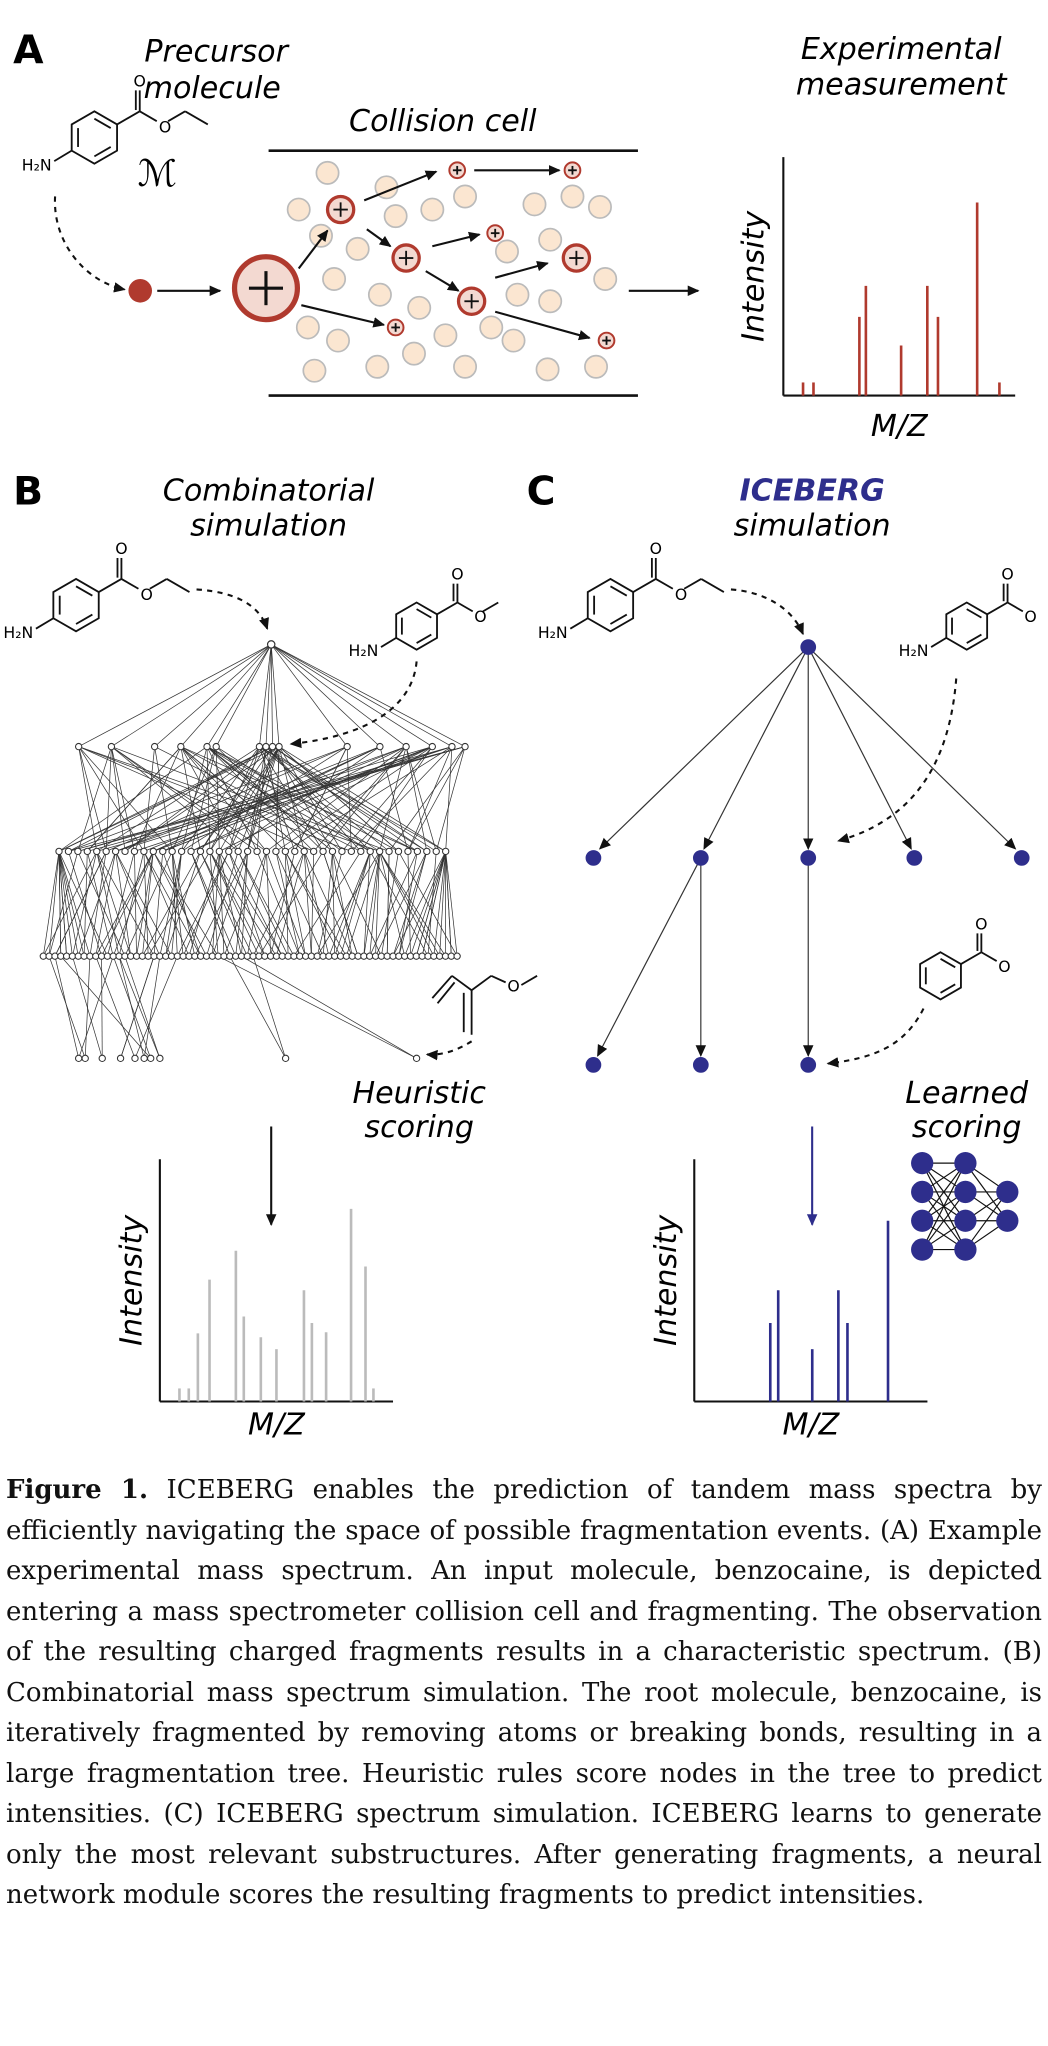 This screenshot has height=2046, width=1048. I want to click on axis-label: Intensity, so click(666, 1280).